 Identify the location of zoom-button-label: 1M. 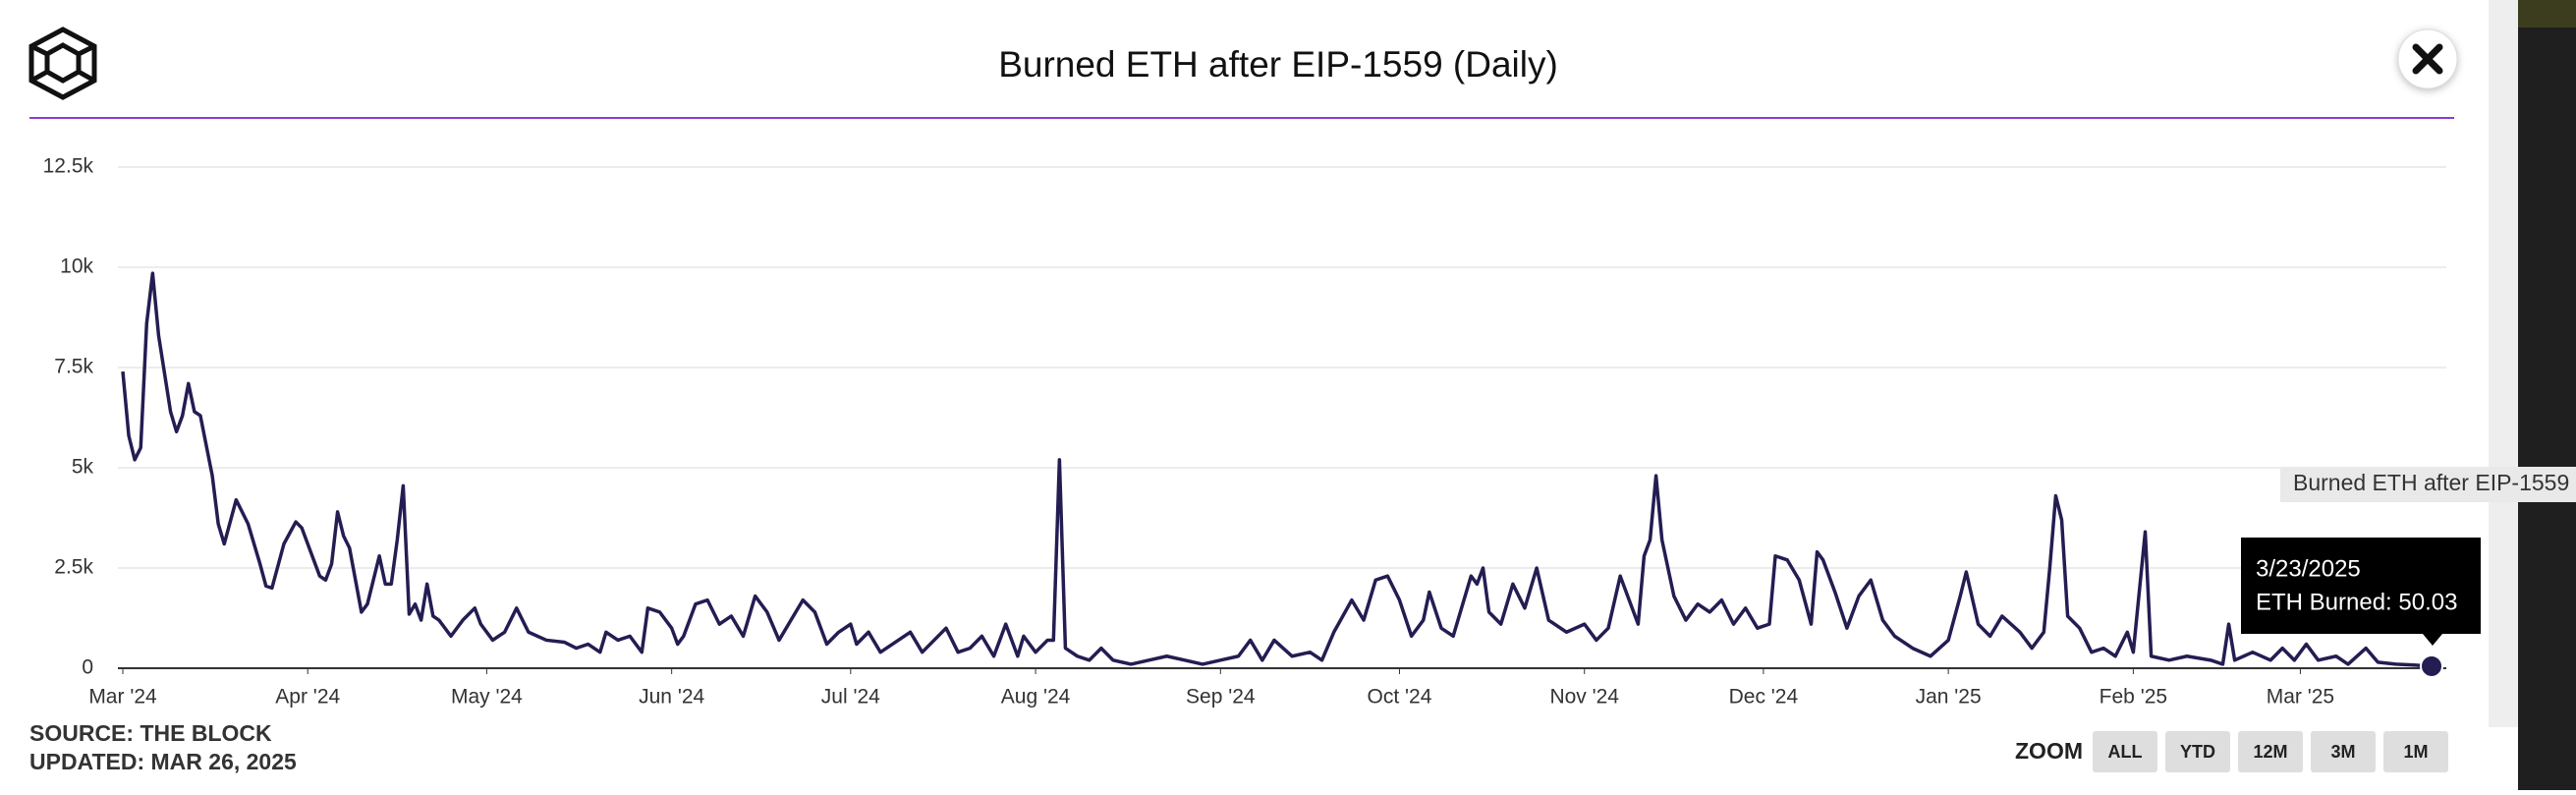
(2415, 752).